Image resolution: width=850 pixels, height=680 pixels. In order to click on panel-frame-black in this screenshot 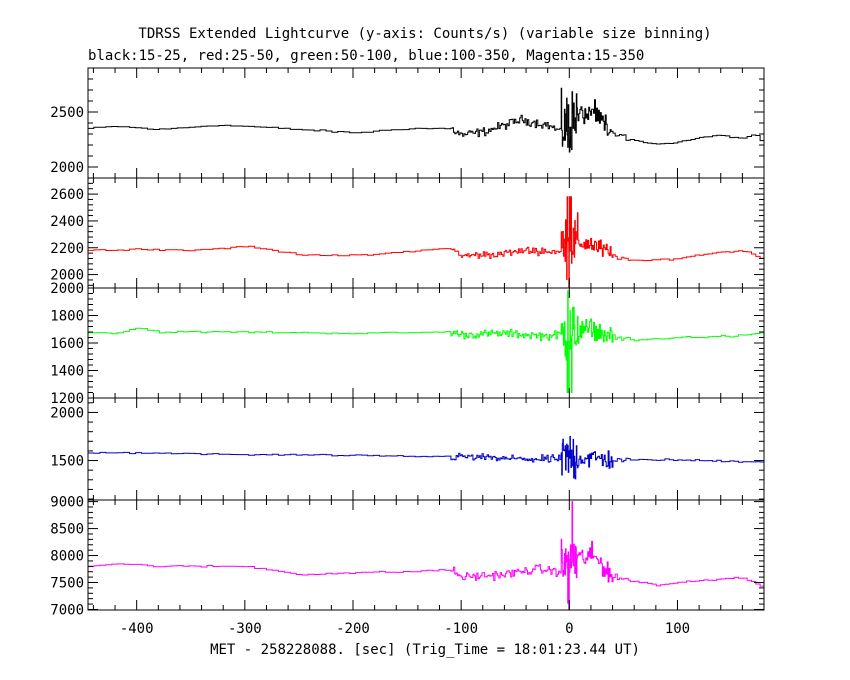, I will do `click(426, 123)`.